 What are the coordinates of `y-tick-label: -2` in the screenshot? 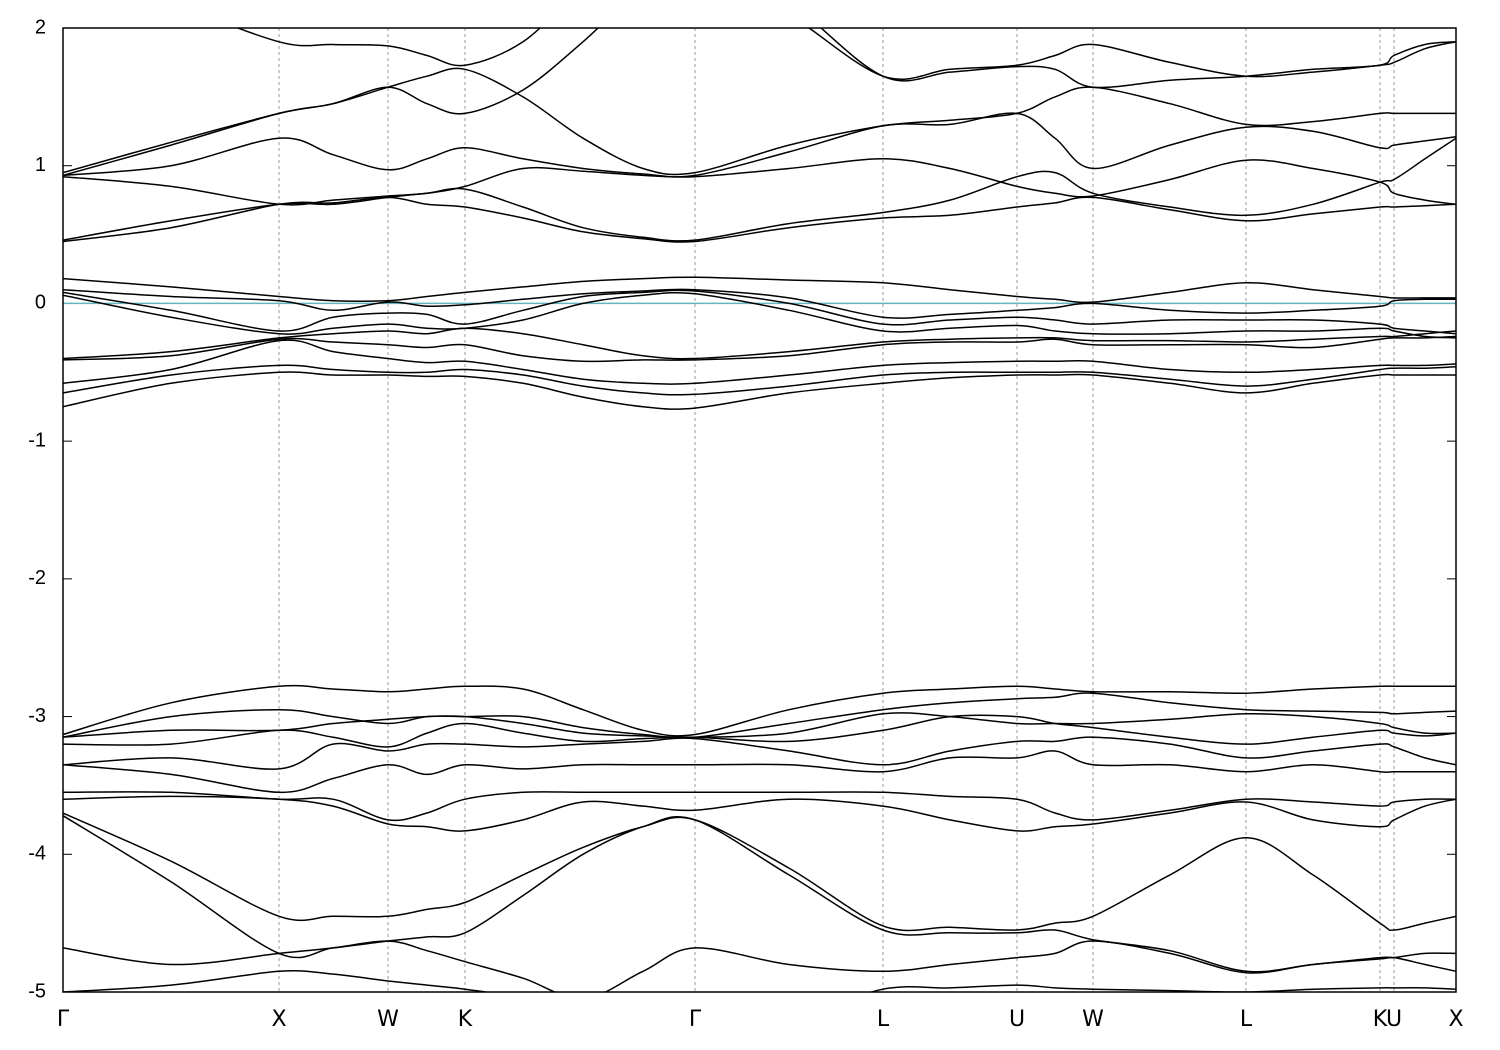 It's located at (37, 578).